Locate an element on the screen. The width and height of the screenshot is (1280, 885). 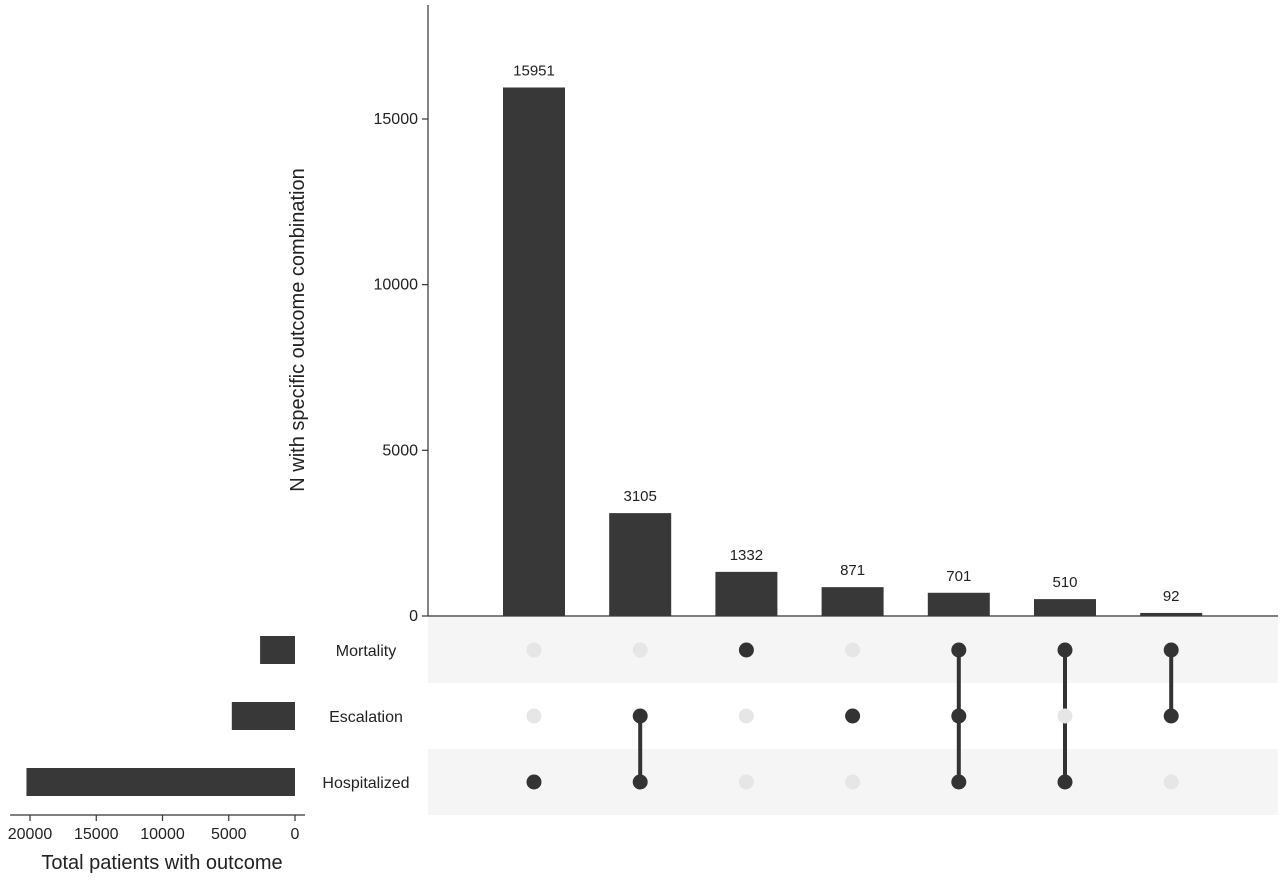
set-size-tick-label: 0 is located at coordinates (295, 834).